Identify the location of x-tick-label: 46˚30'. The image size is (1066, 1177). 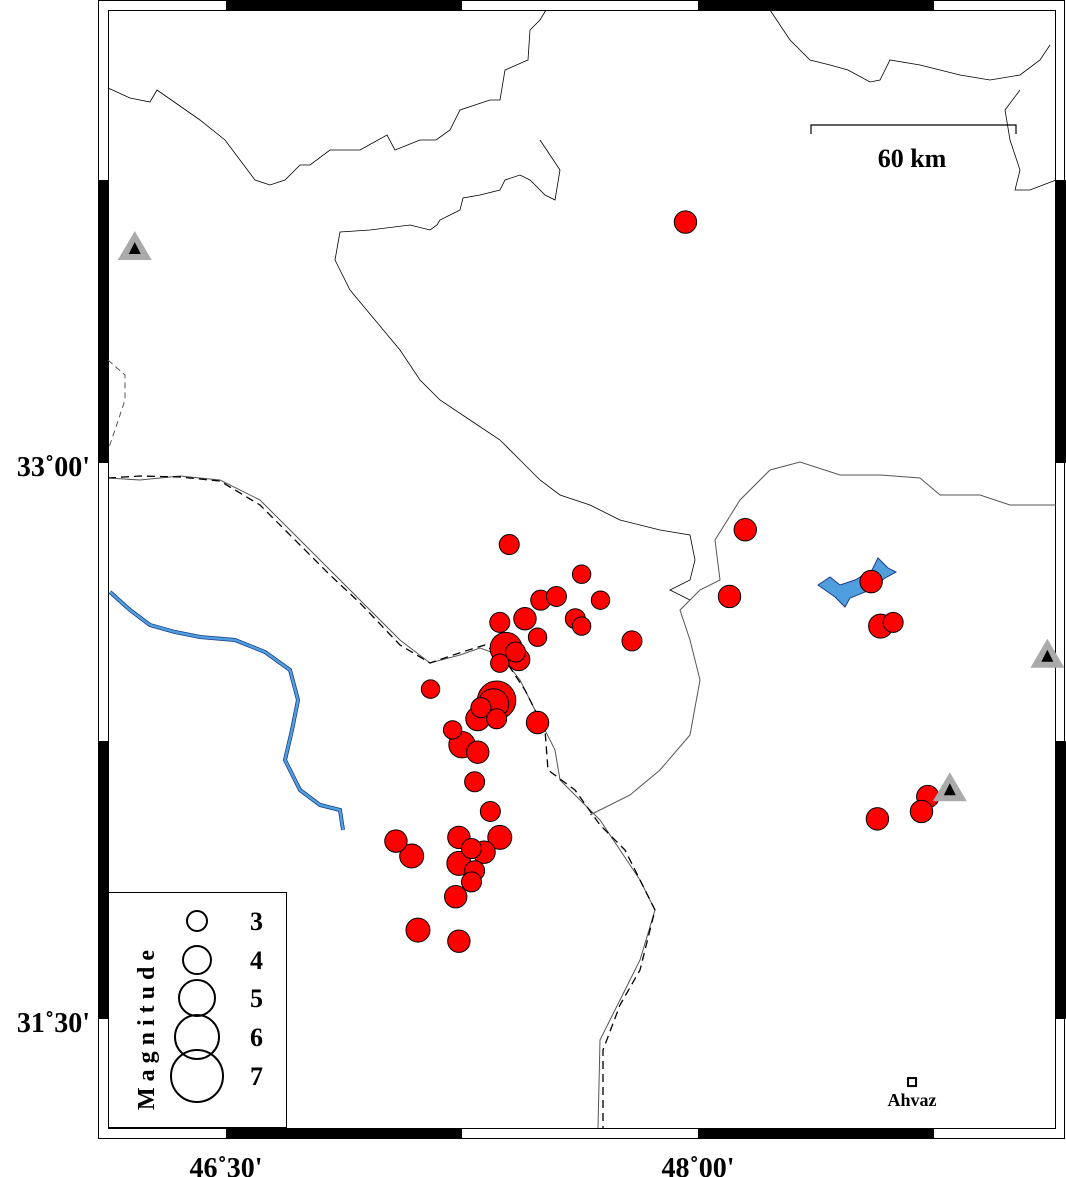
(225, 1165).